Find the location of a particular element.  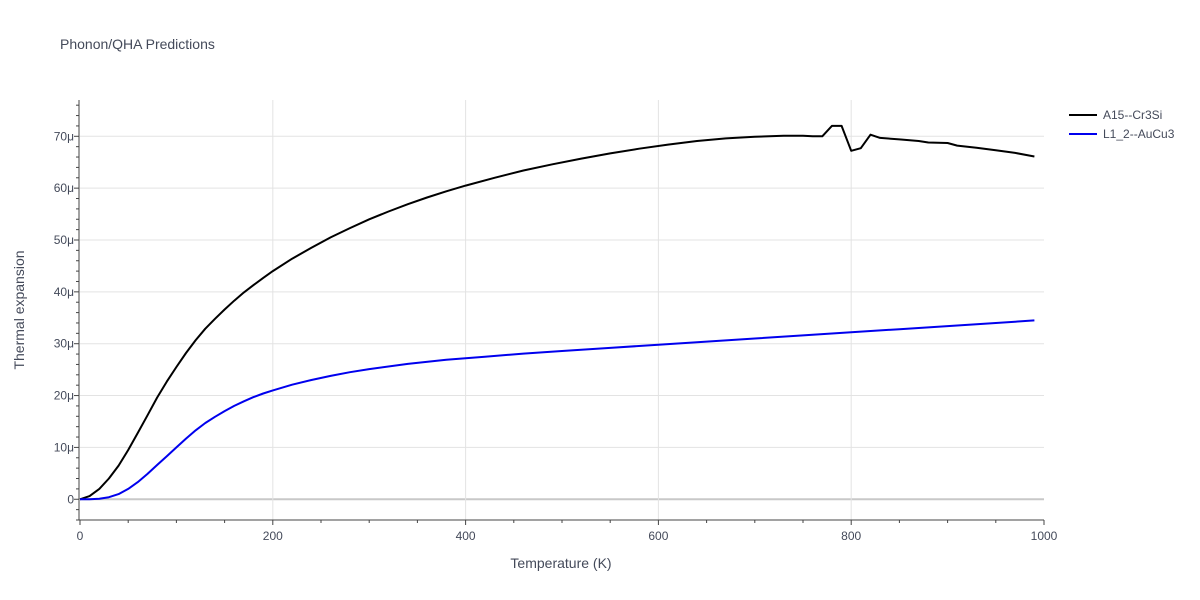

x-tick-label: 1000 is located at coordinates (1044, 536).